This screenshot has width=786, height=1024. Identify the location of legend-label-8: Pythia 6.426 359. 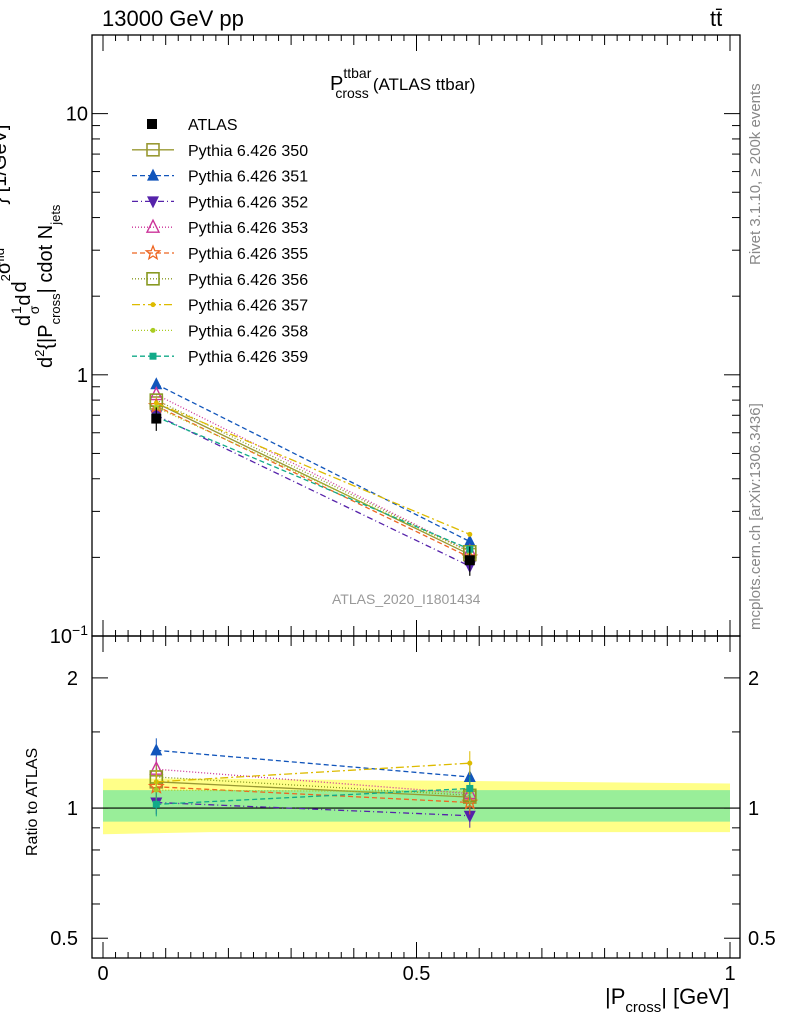
(248, 357).